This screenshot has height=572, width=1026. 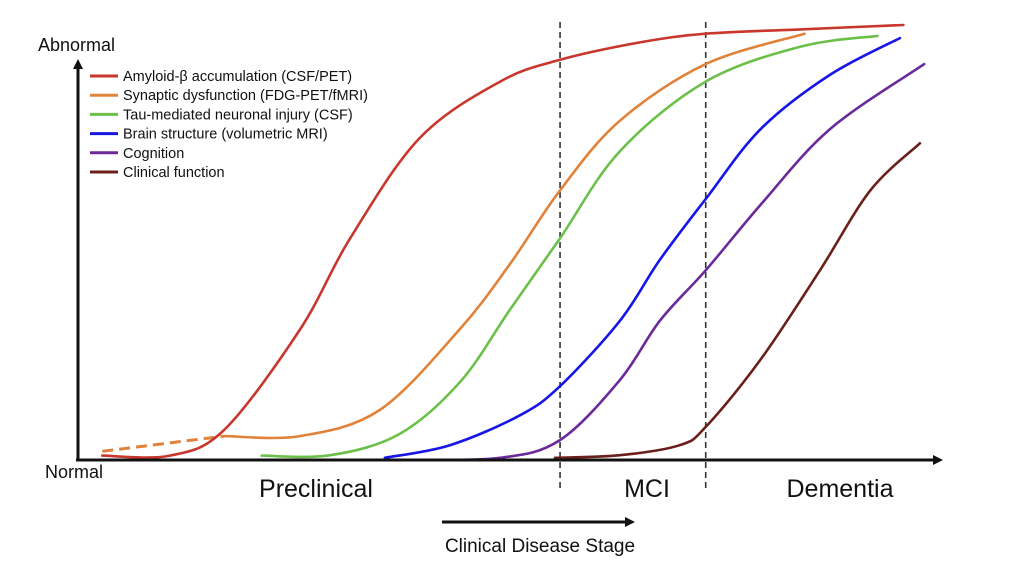 What do you see at coordinates (540, 546) in the screenshot?
I see `x-axis-label: Clinical Disease Stage` at bounding box center [540, 546].